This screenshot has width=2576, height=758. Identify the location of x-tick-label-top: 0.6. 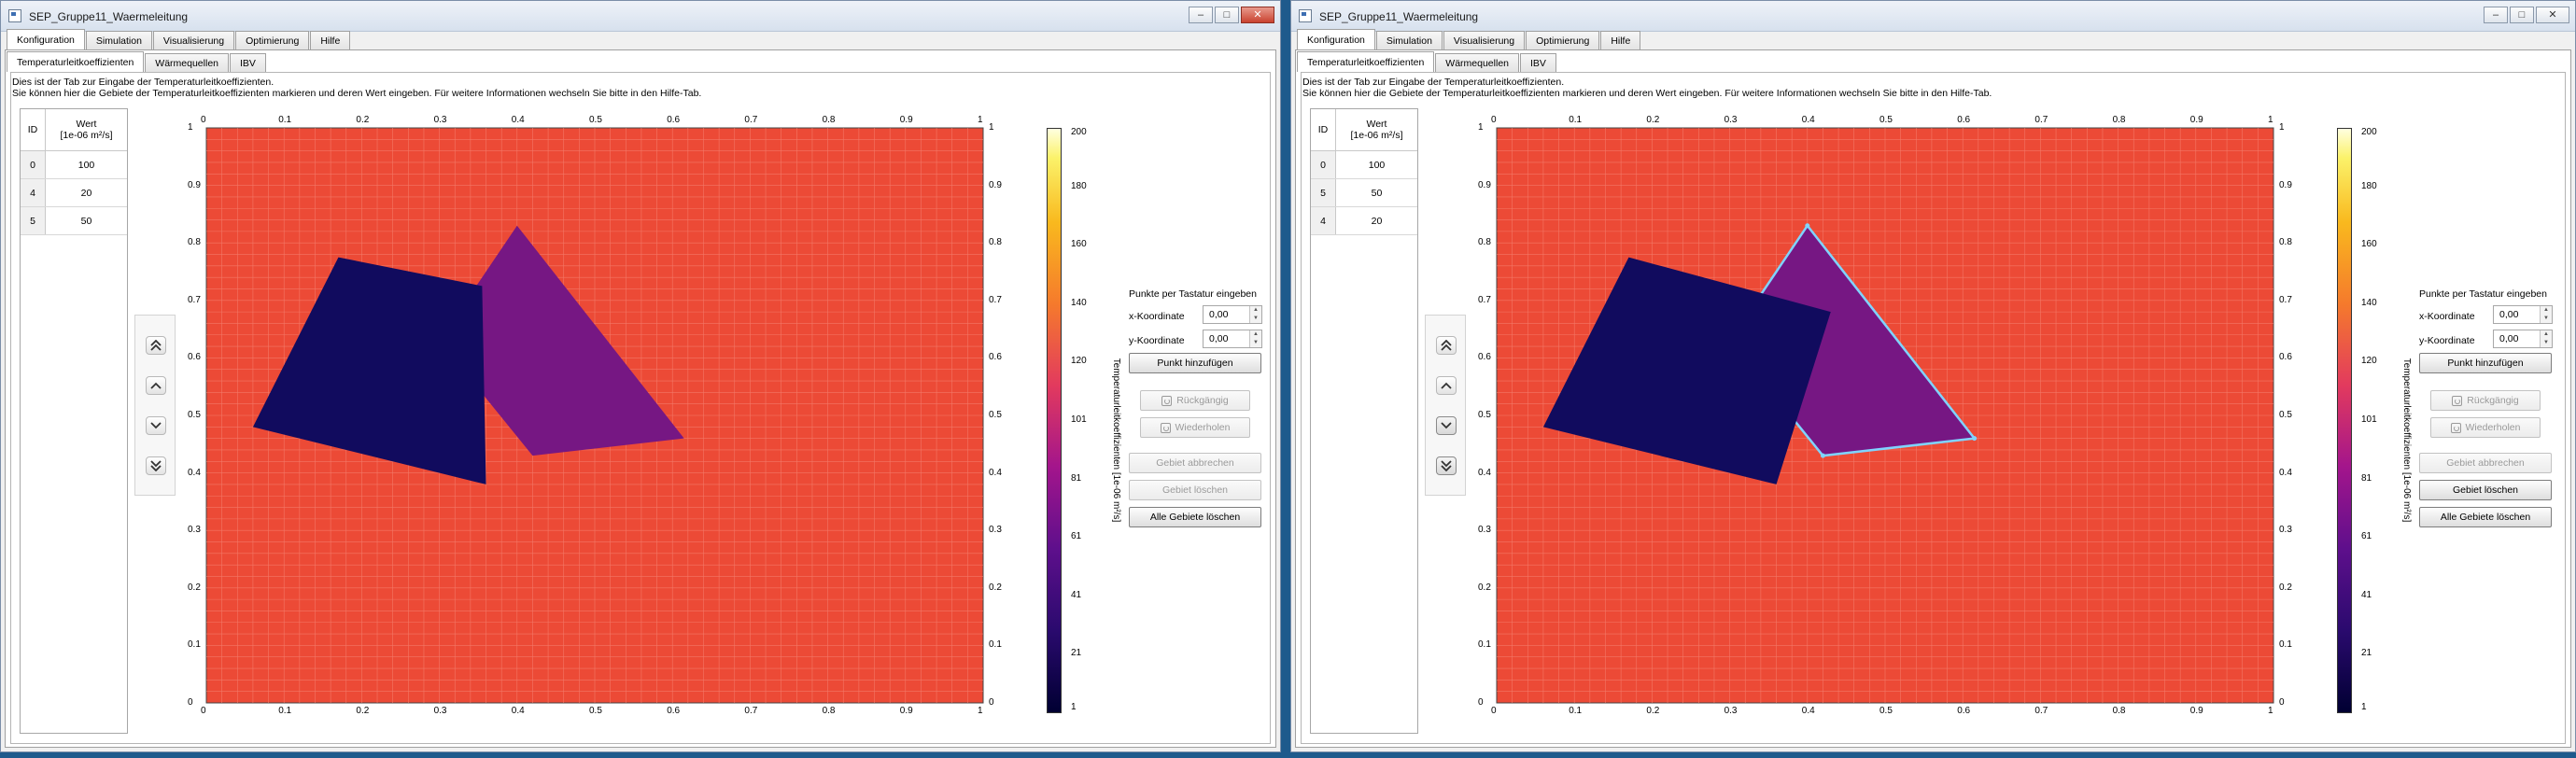
(1964, 120).